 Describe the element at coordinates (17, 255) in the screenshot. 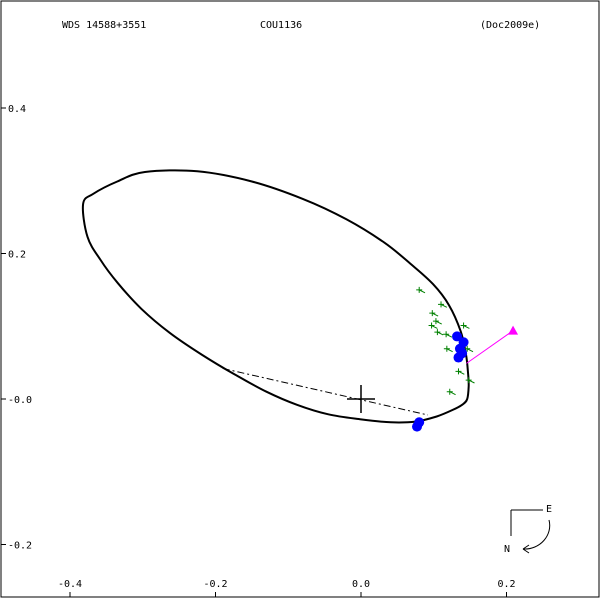

I see `y-tick-label: 0.2` at that location.